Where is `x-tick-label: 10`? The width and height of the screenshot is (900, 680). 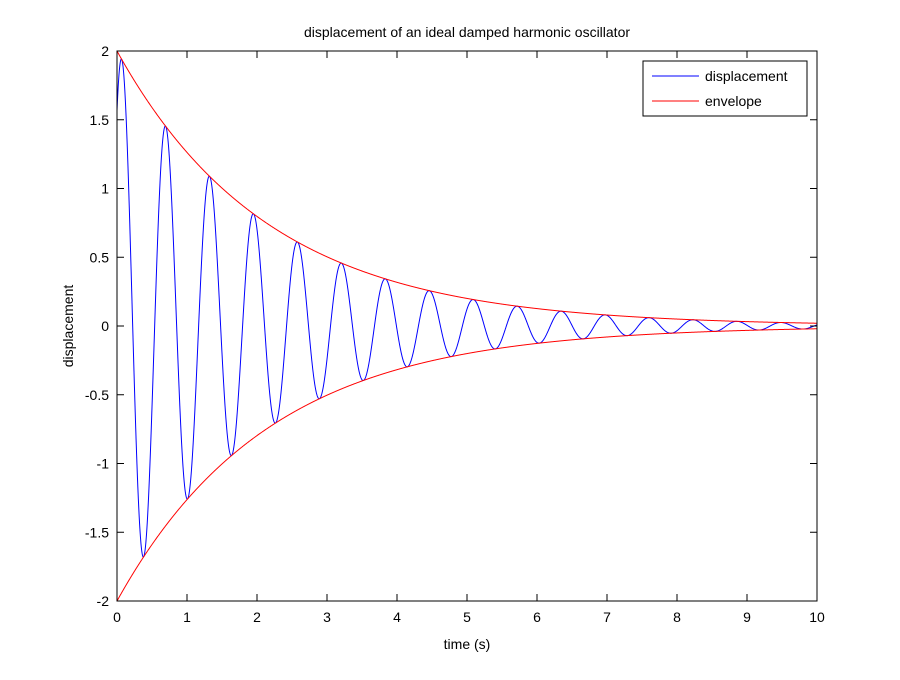 x-tick-label: 10 is located at coordinates (817, 617).